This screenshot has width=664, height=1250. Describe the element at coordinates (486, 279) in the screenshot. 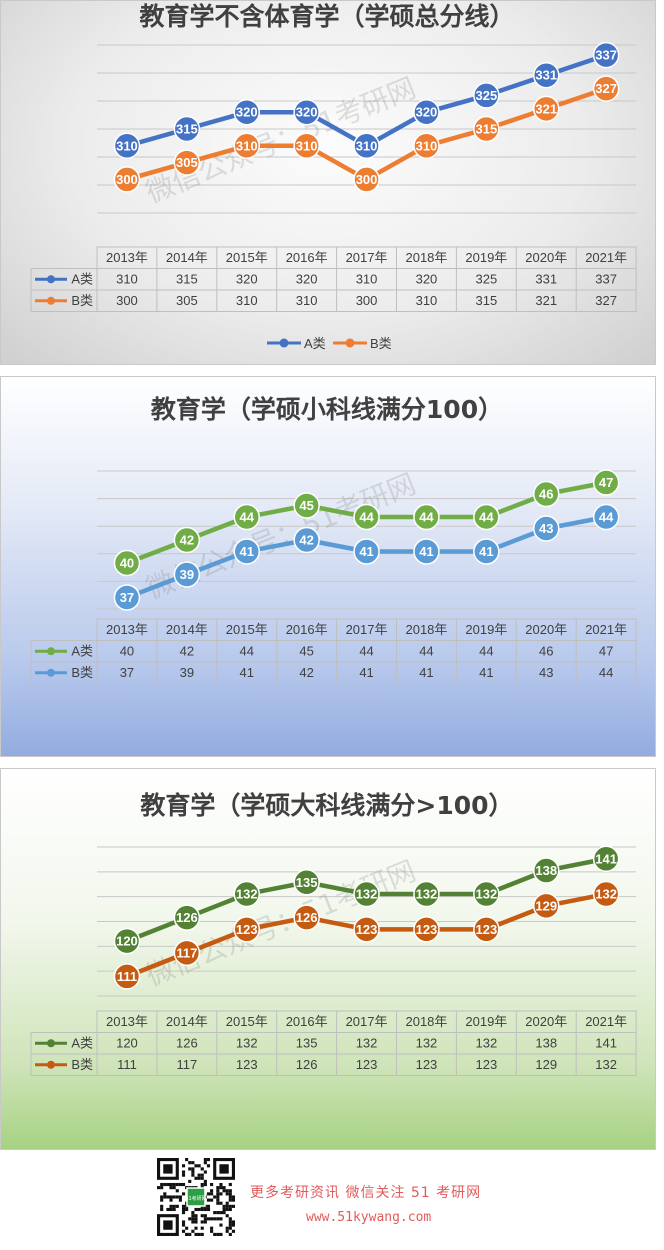

I see `table-cell: 325` at that location.